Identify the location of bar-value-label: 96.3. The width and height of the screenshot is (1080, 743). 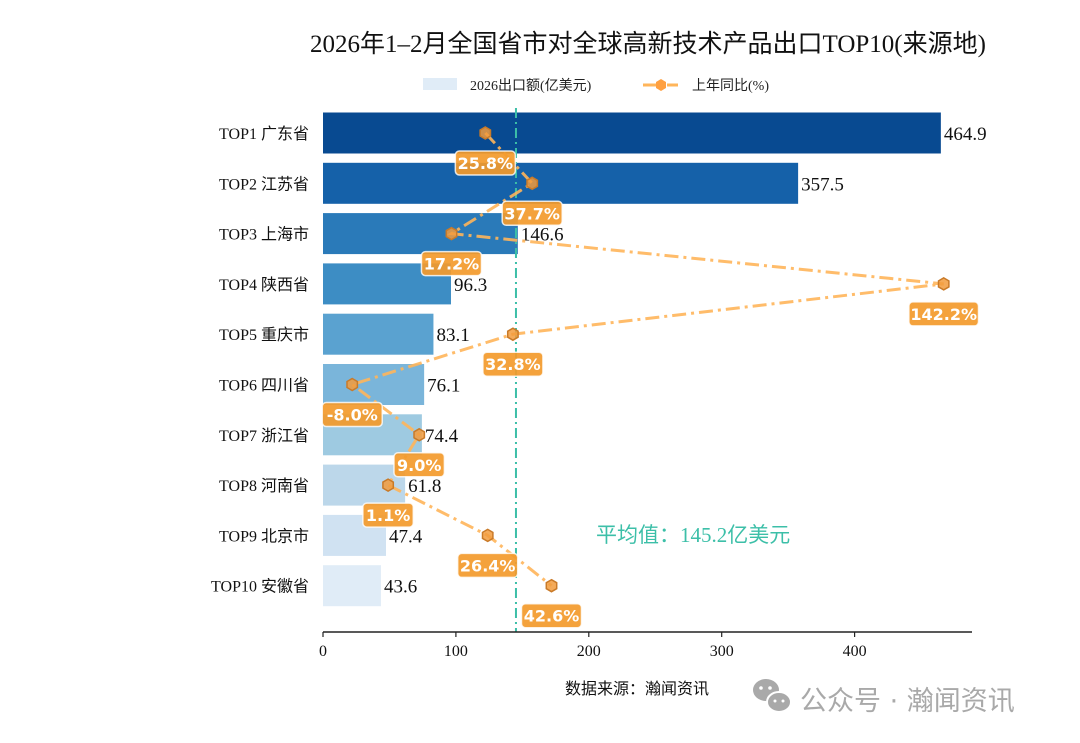
(470, 285).